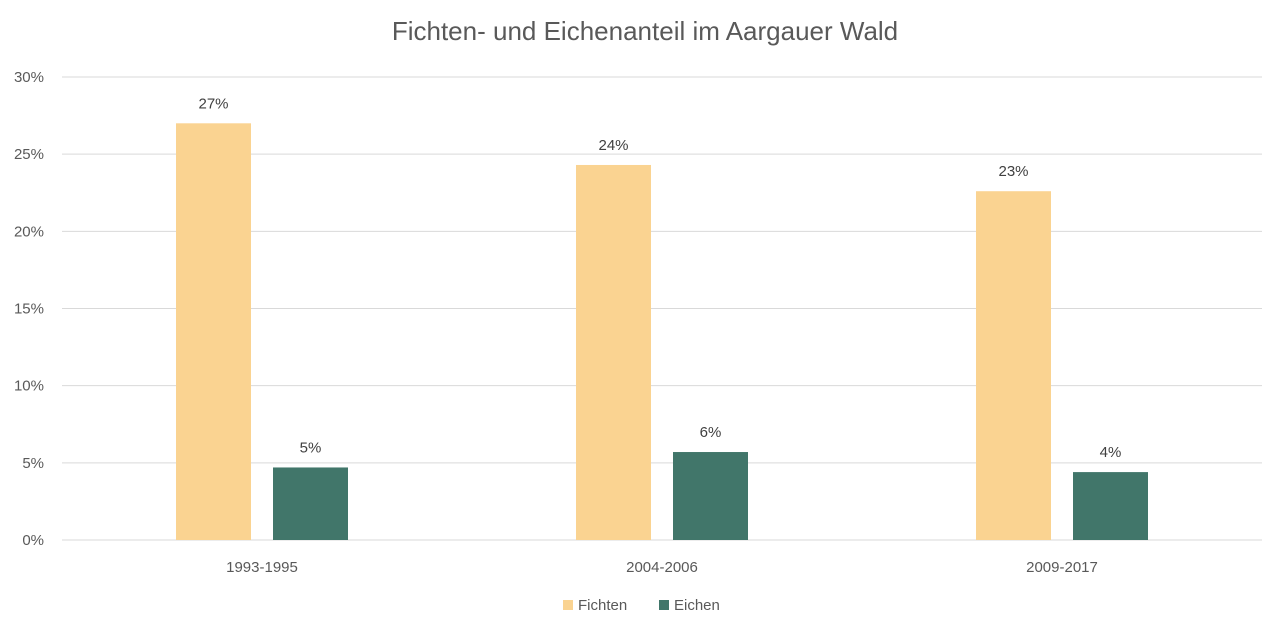 The image size is (1280, 636). I want to click on bar-eichen-2004-2006, so click(710, 496).